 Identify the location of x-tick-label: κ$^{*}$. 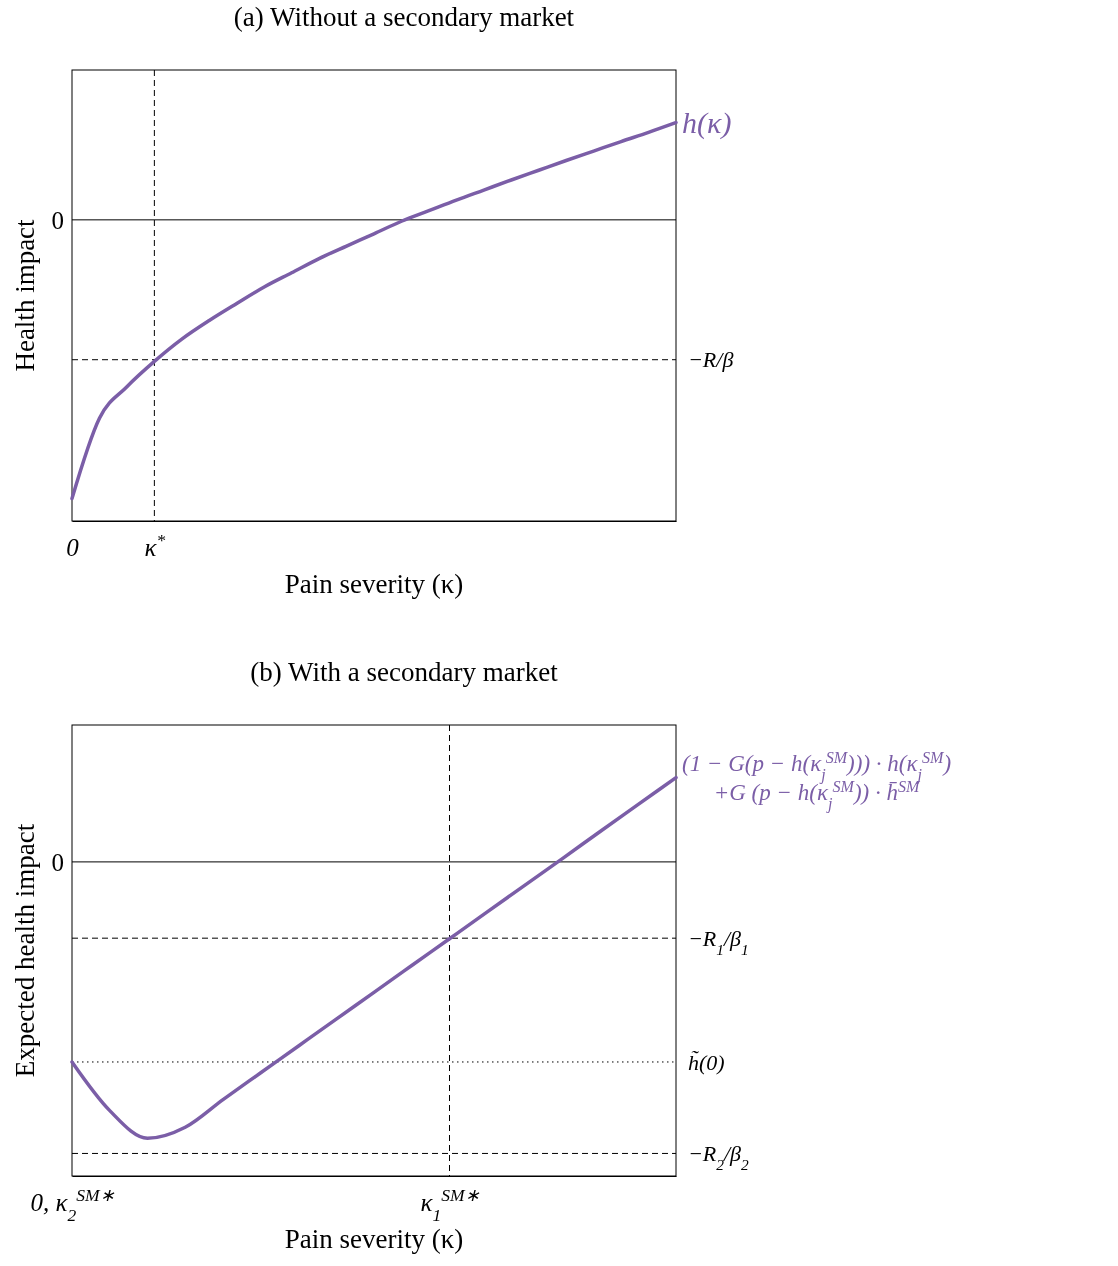
(155, 545).